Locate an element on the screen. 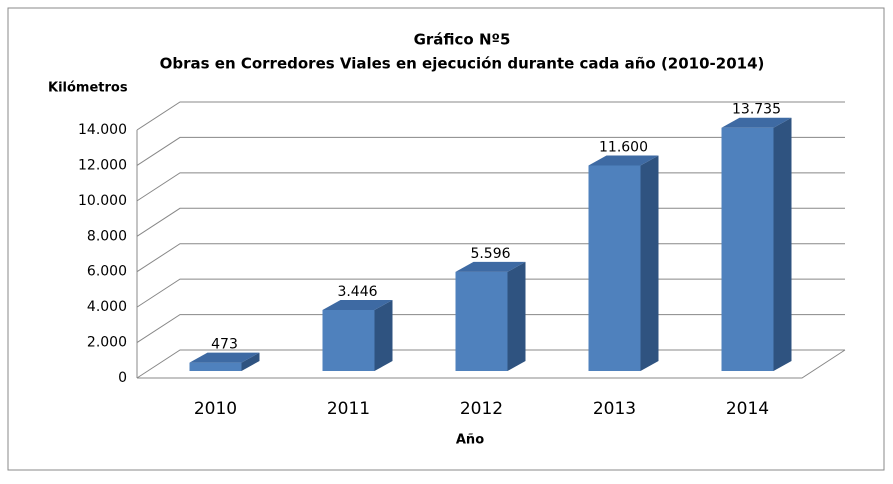 The width and height of the screenshot is (893, 484). x-tick-label: 2010 is located at coordinates (215, 409).